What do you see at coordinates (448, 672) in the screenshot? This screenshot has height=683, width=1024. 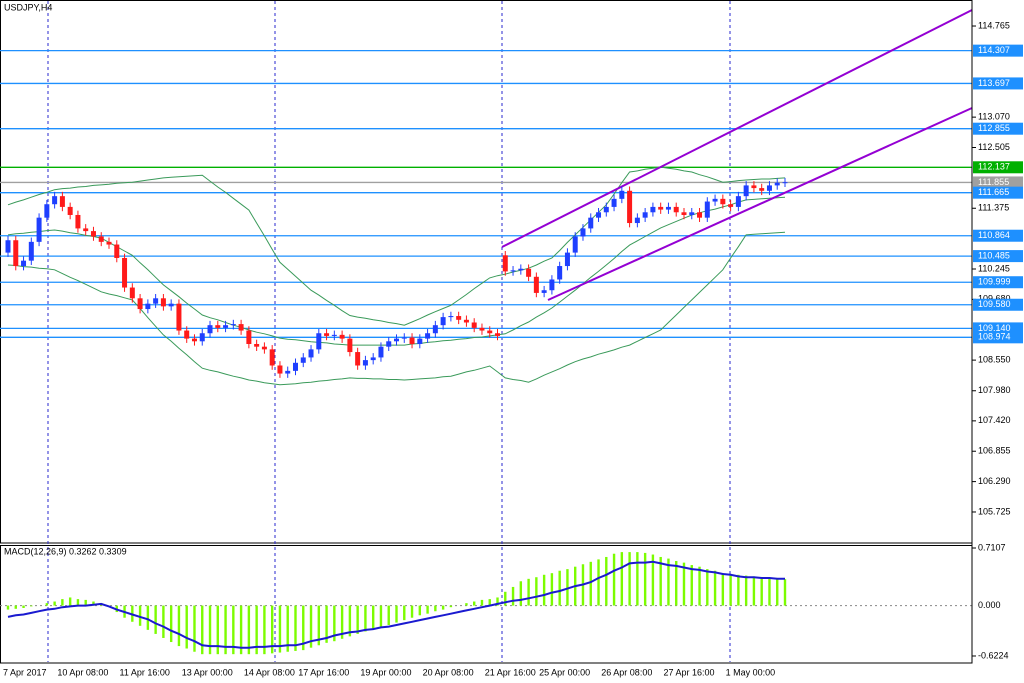 I see `x-tick-label: 20 Apr 08:00` at bounding box center [448, 672].